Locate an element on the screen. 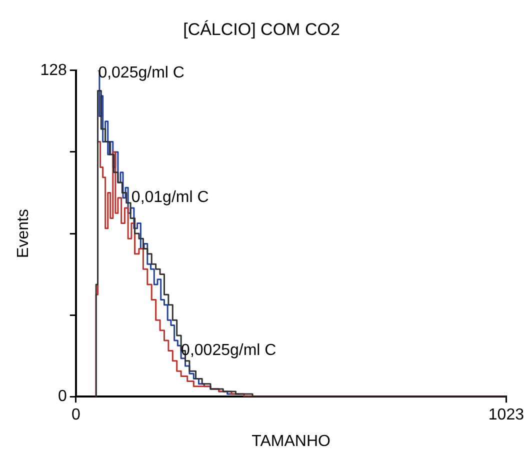 This screenshot has height=459, width=527. annotation: 0,01g/ml C is located at coordinates (170, 197).